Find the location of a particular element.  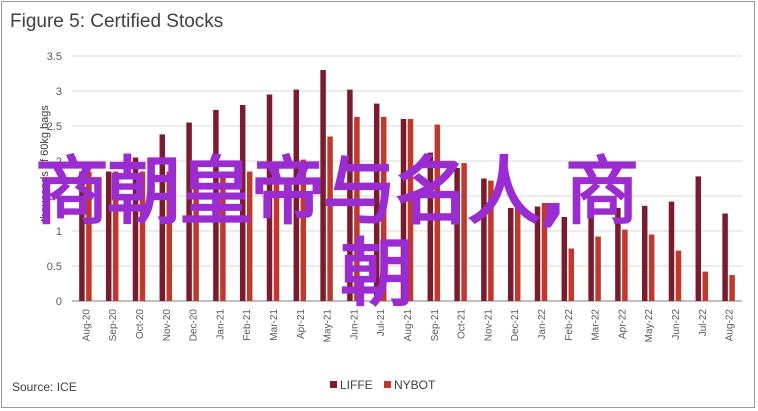

x-tick-label: Aug-21 is located at coordinates (408, 325).